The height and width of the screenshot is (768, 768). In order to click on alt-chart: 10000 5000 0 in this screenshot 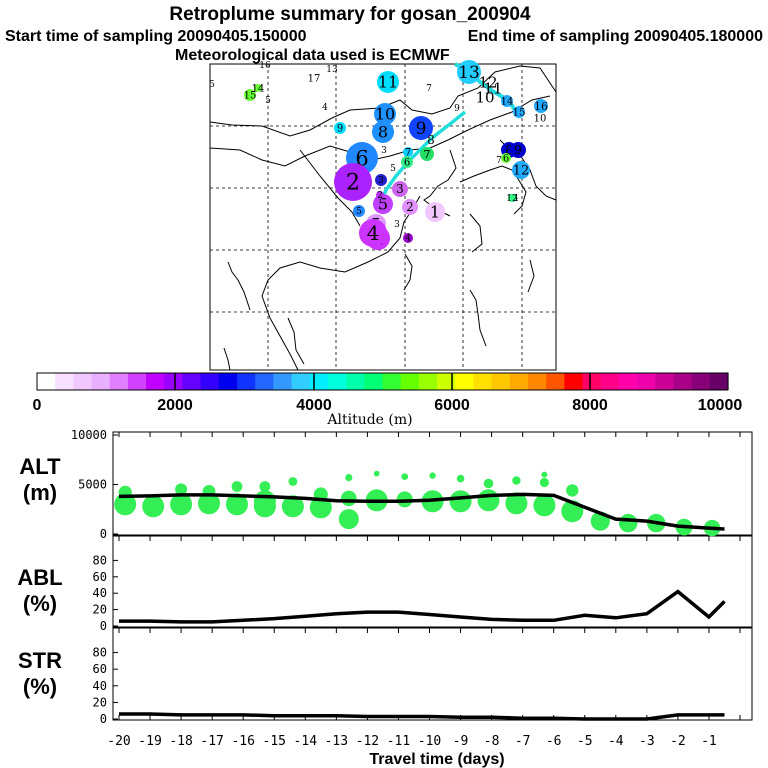, I will do `click(406, 484)`.